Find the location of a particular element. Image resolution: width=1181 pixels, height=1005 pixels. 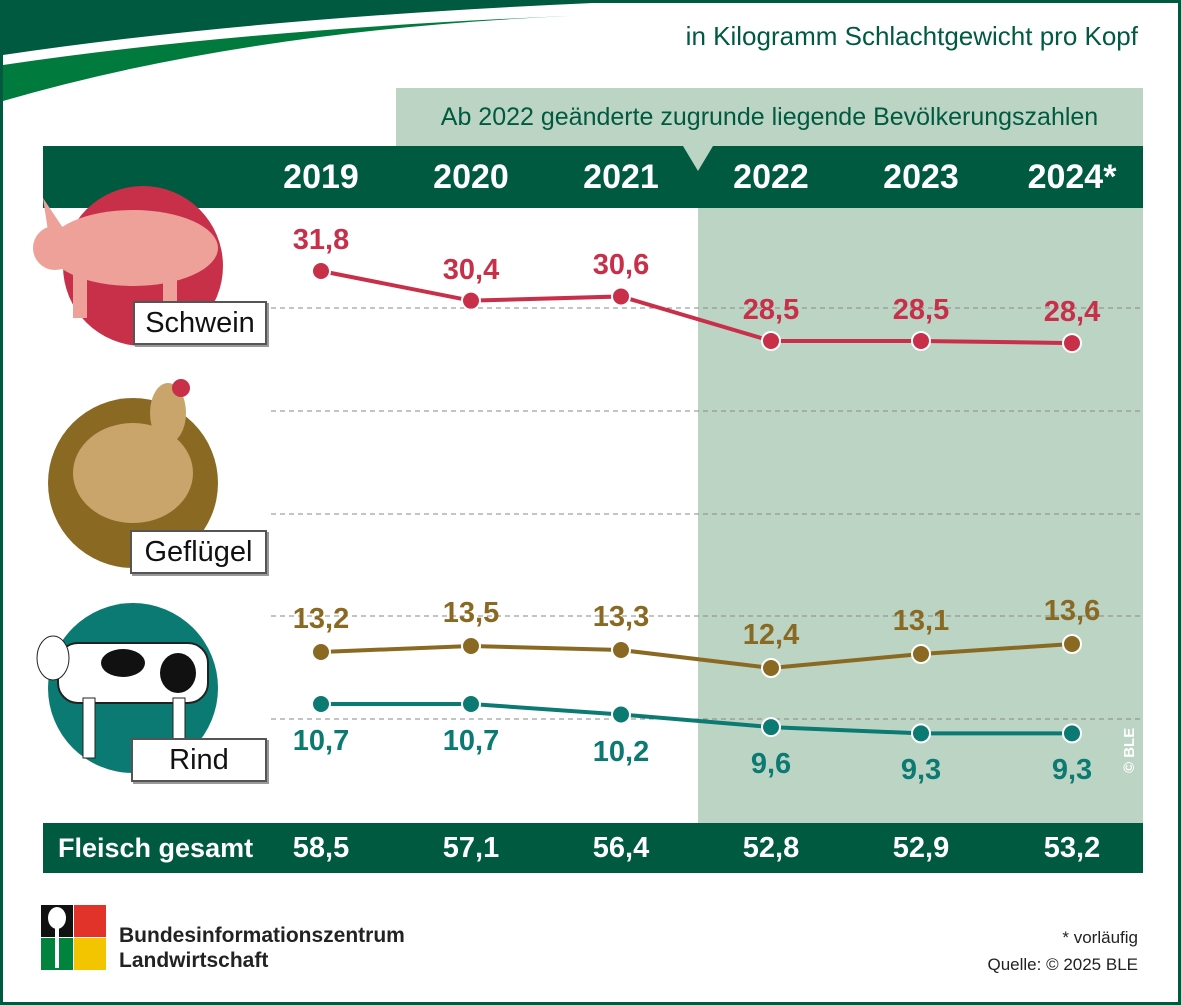

year-2022: 2022 is located at coordinates (771, 177).